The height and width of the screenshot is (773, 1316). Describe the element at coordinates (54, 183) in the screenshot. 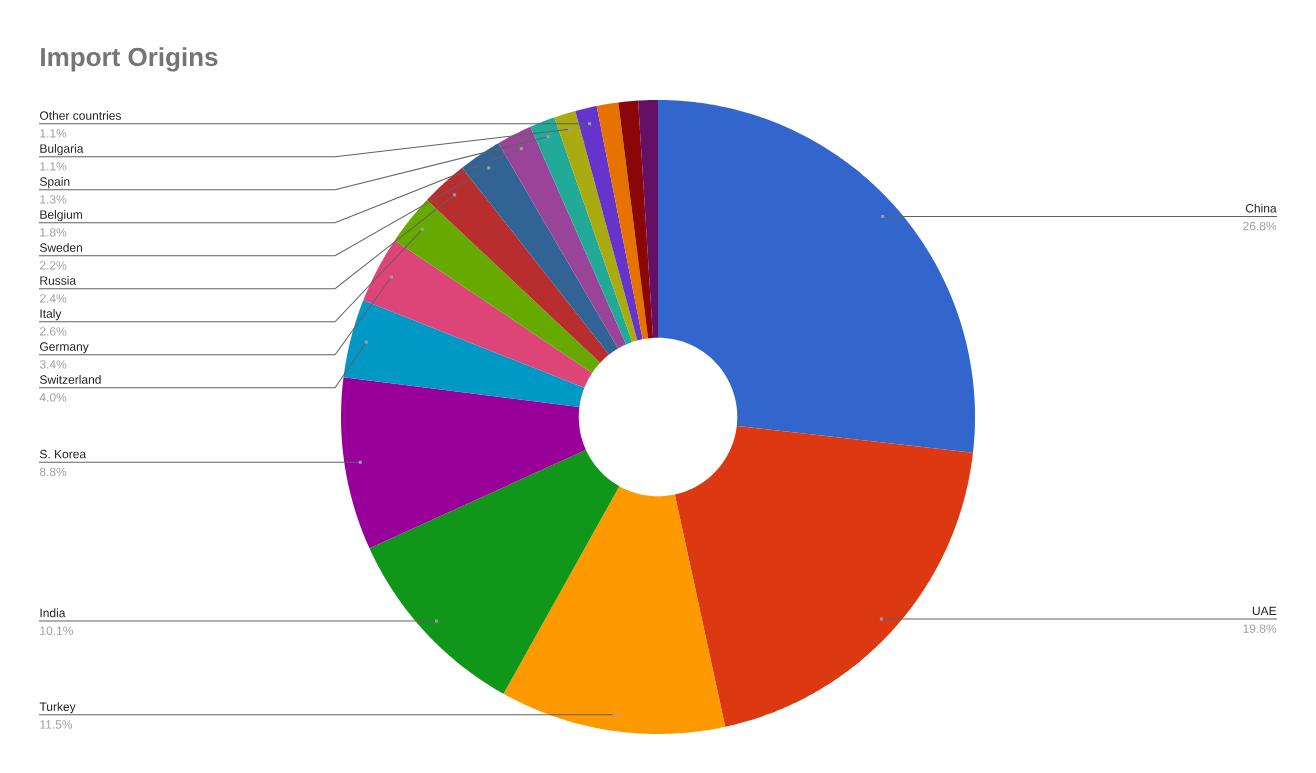

I see `slice-label: Spain` at that location.